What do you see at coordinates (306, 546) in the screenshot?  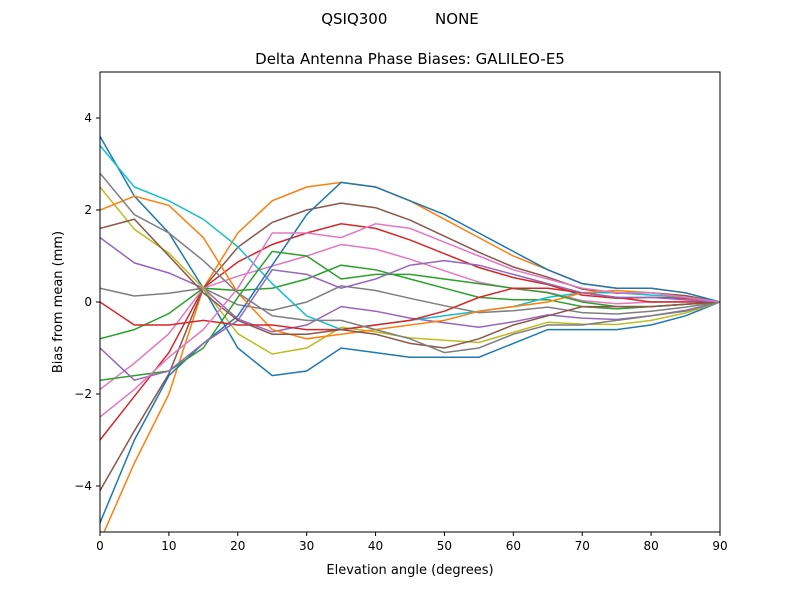 I see `x-tick-label: 30` at bounding box center [306, 546].